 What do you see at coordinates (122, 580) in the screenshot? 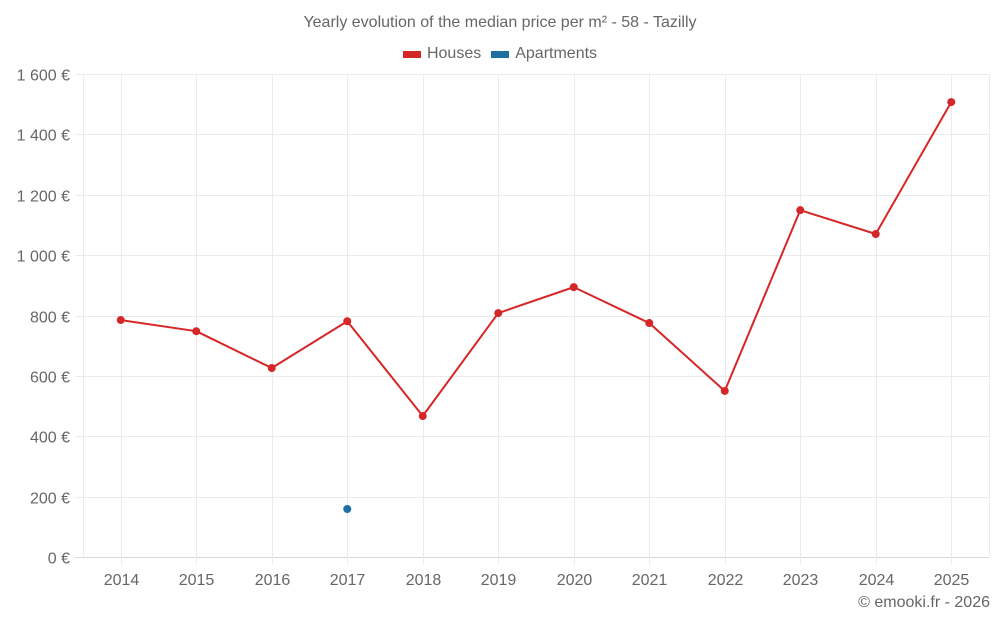
I see `x-tick-label: 2014` at bounding box center [122, 580].